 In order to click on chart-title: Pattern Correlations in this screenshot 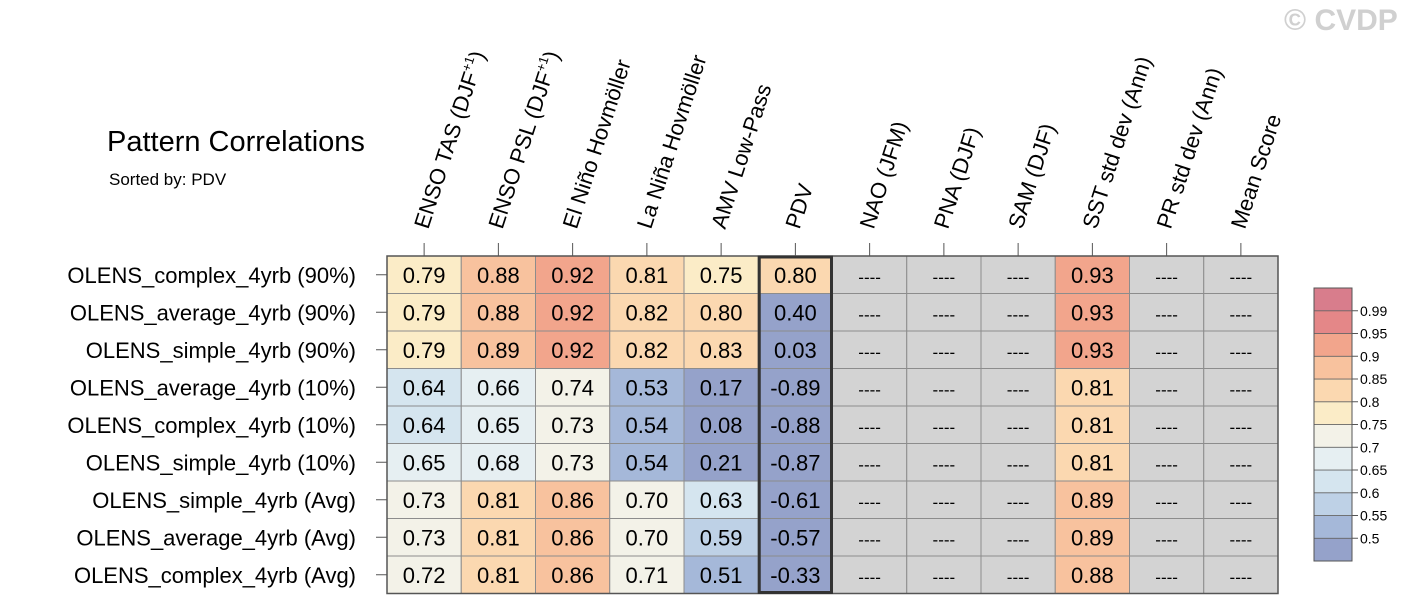, I will do `click(236, 142)`.